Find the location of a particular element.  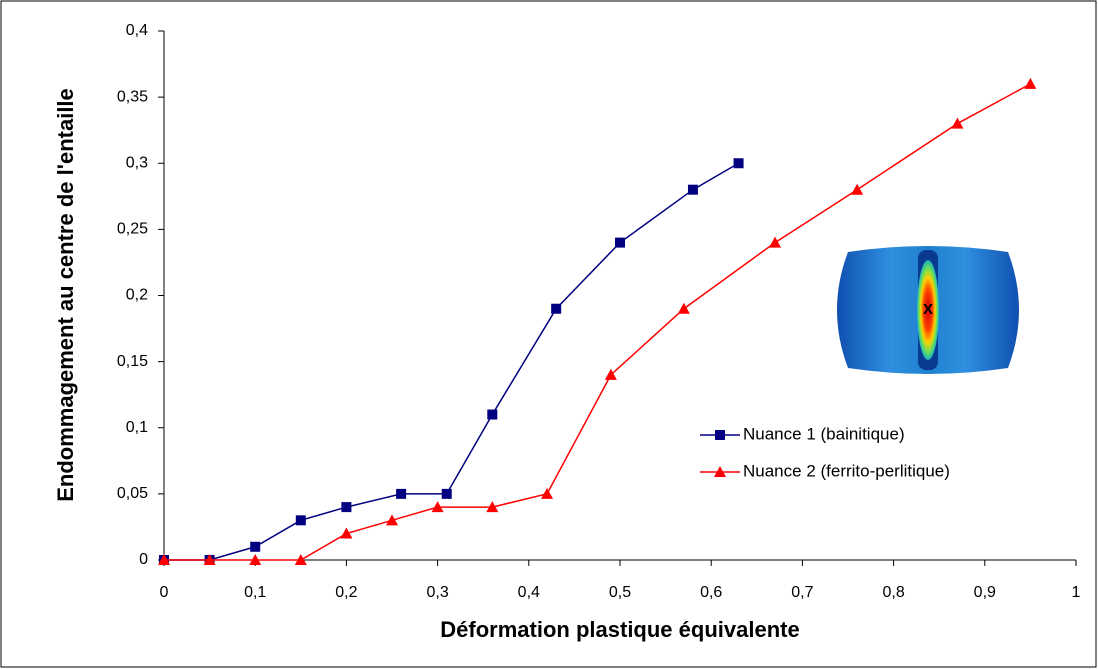

x-tick-label: 0,9 is located at coordinates (985, 592).